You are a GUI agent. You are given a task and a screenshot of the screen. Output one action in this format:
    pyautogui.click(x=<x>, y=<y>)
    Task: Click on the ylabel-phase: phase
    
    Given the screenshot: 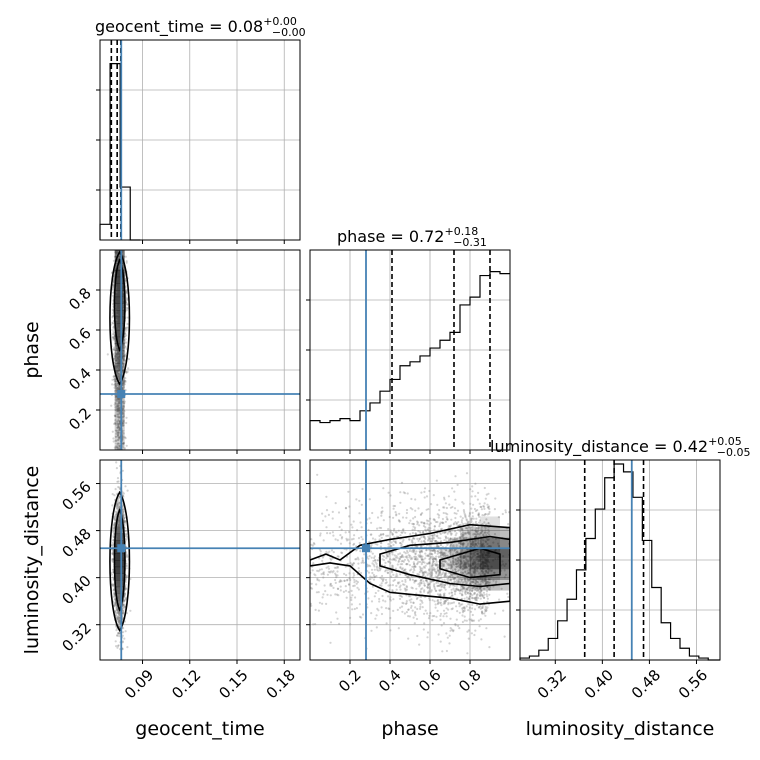 What is the action you would take?
    pyautogui.click(x=32, y=349)
    